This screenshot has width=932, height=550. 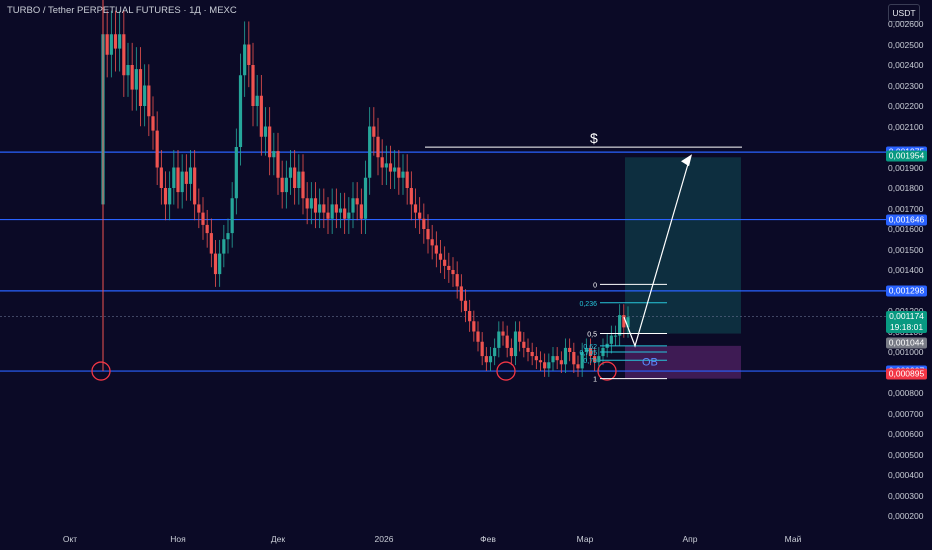 What do you see at coordinates (906, 352) in the screenshot?
I see `price-tick-label: 0,001000` at bounding box center [906, 352].